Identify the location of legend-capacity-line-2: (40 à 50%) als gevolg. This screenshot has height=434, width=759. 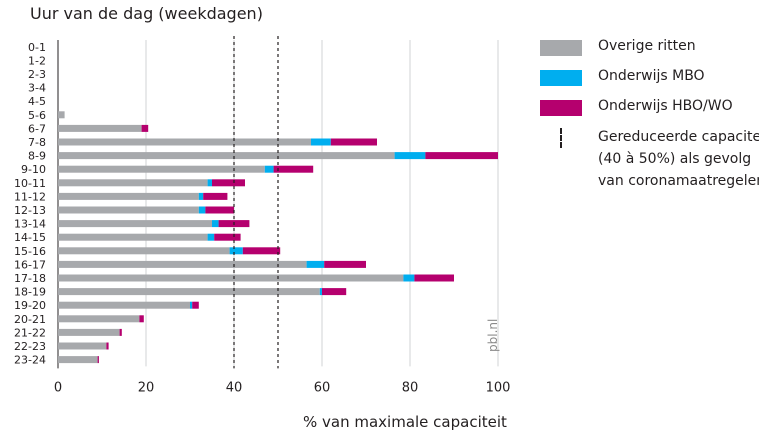
(675, 159).